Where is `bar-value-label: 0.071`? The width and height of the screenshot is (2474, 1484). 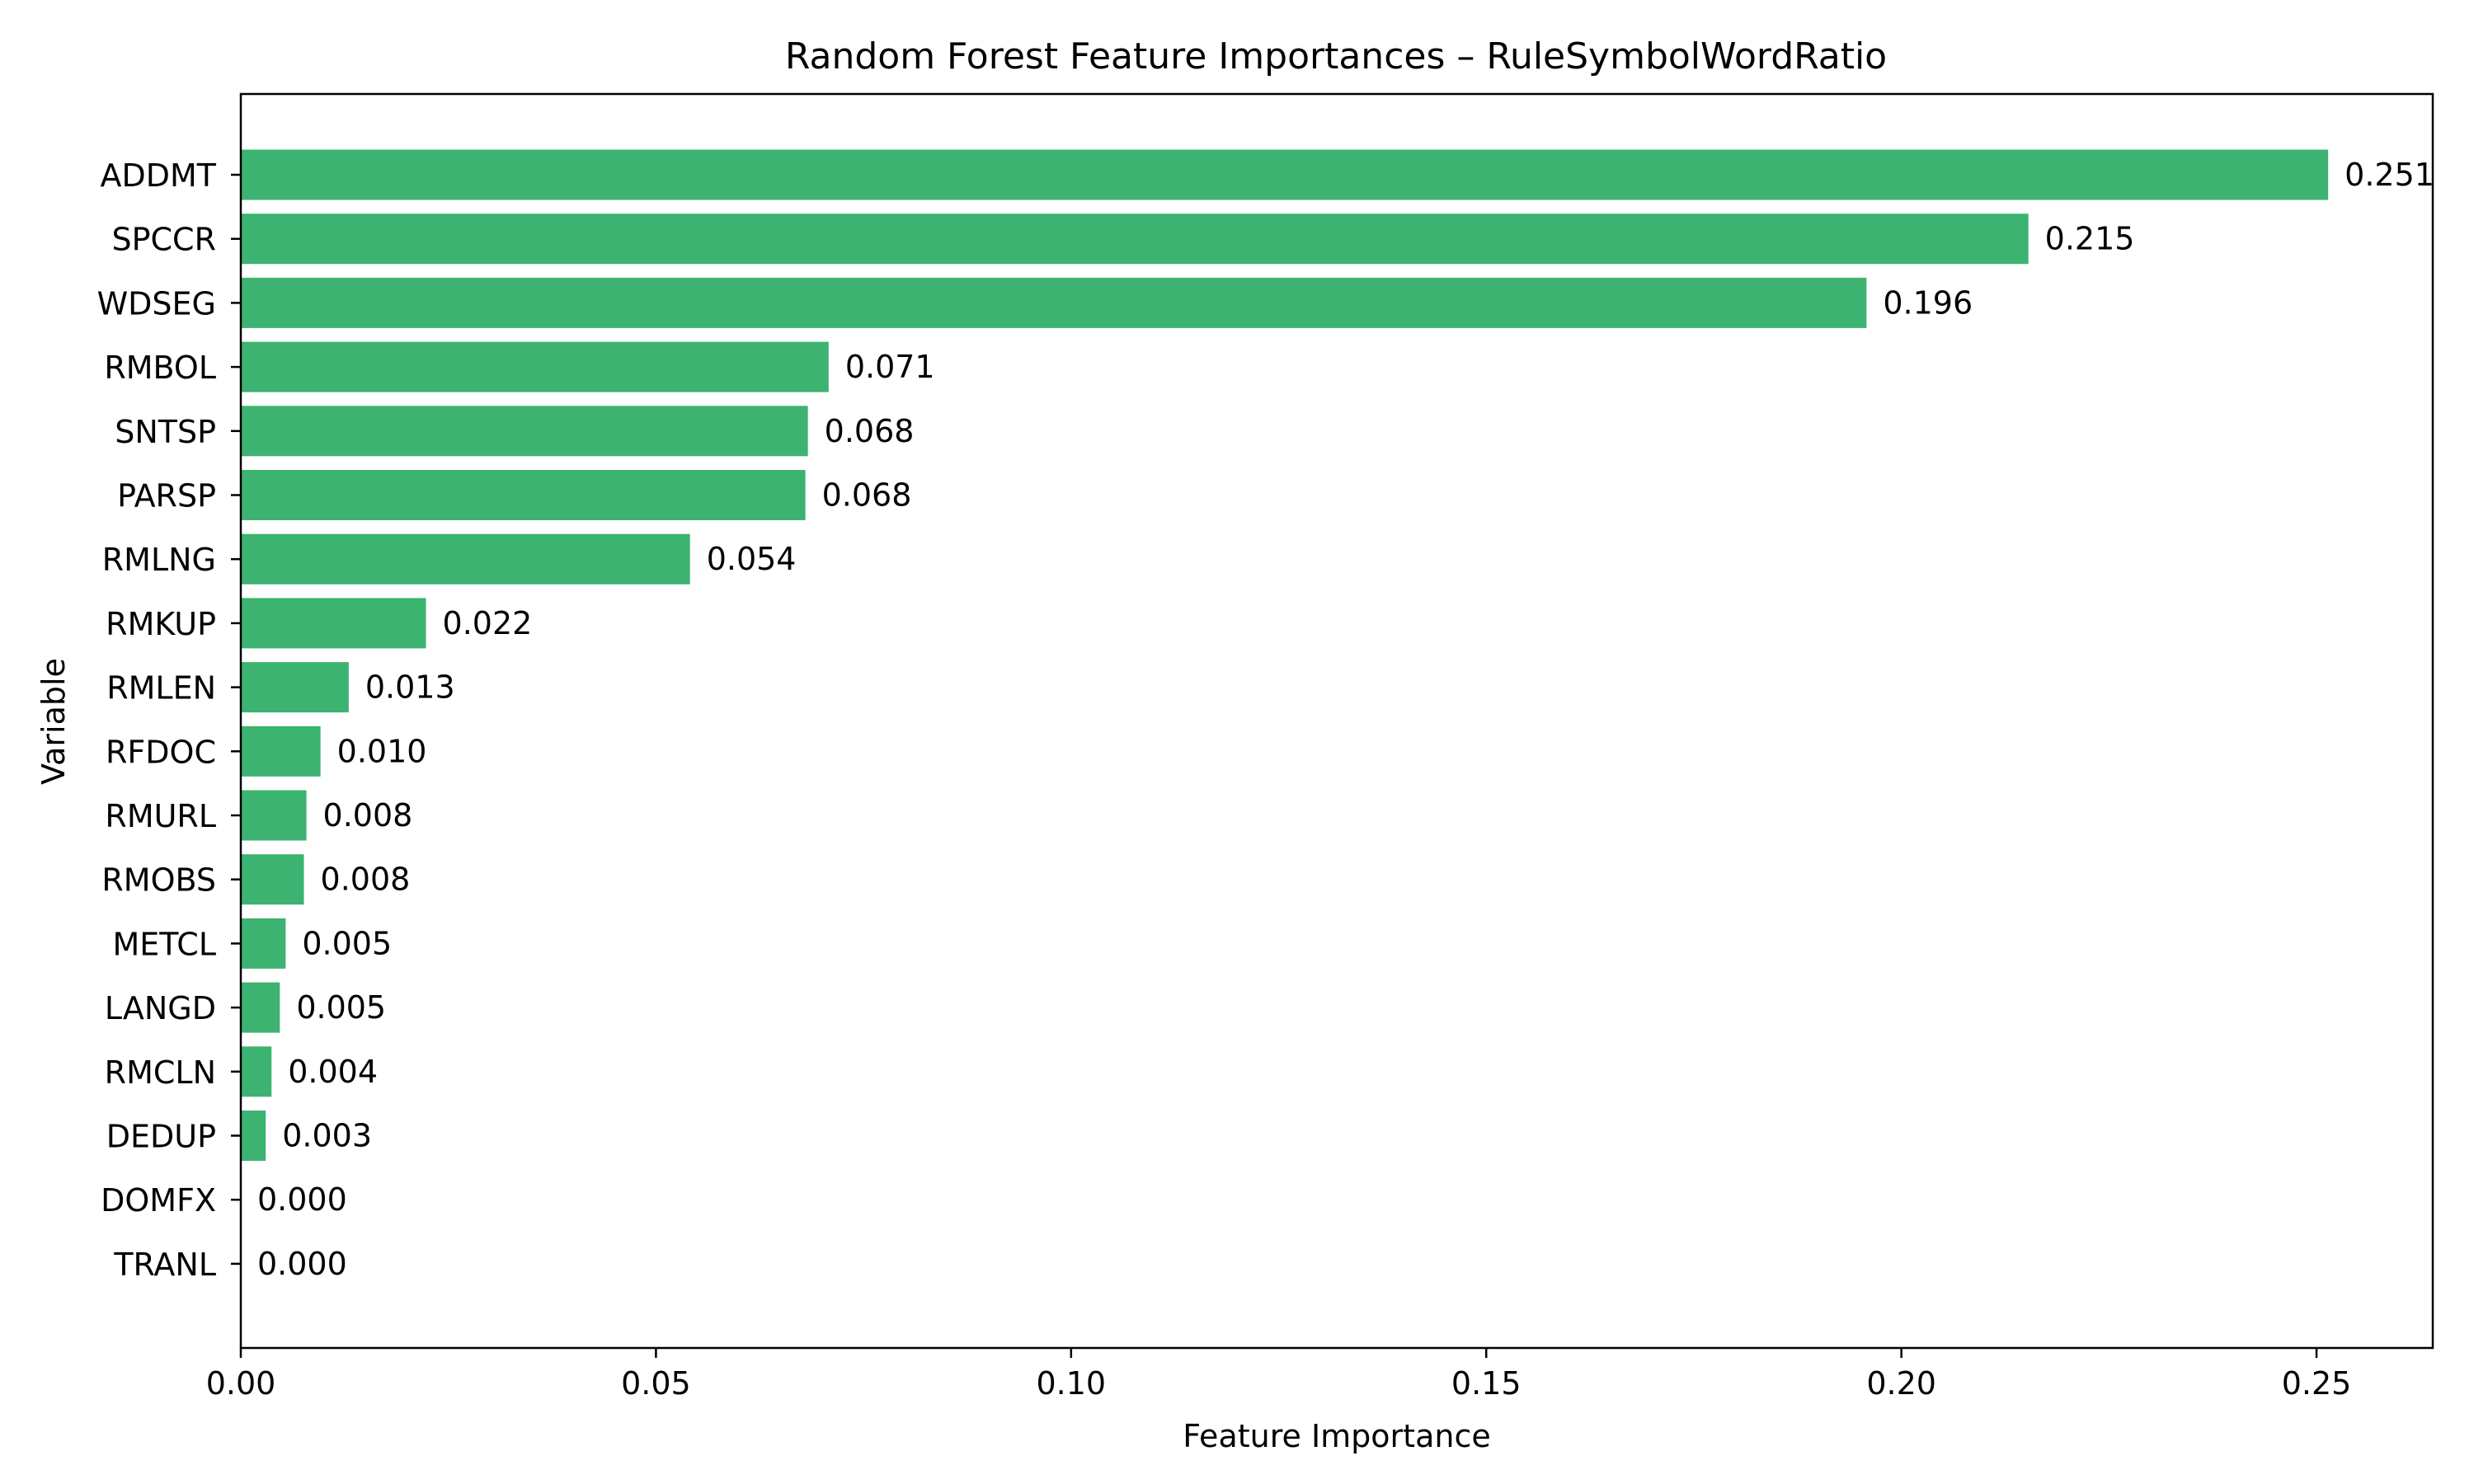
bar-value-label: 0.071 is located at coordinates (890, 367).